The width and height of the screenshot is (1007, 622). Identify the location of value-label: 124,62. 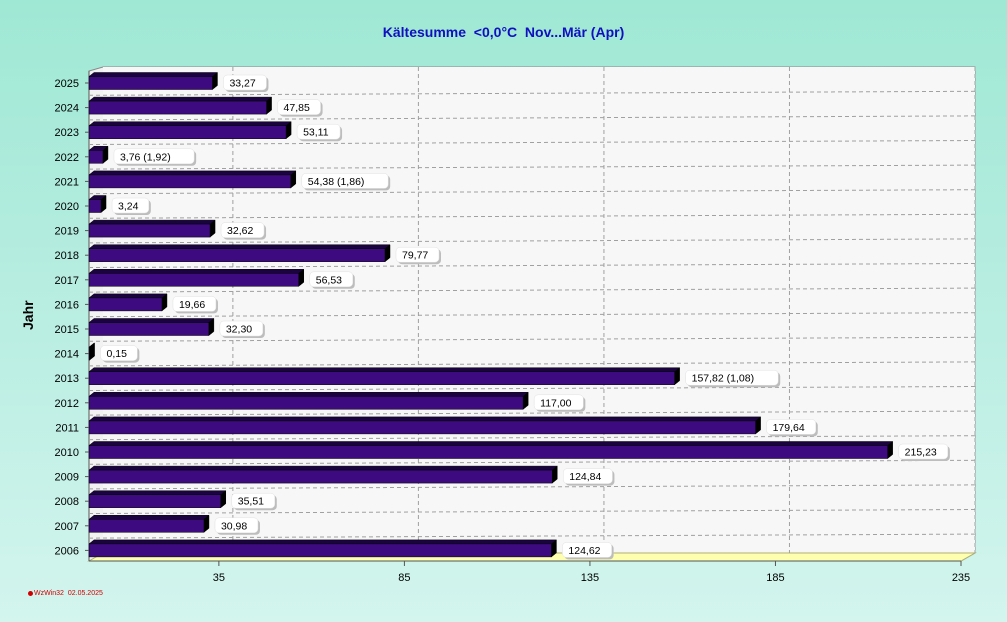
(584, 551).